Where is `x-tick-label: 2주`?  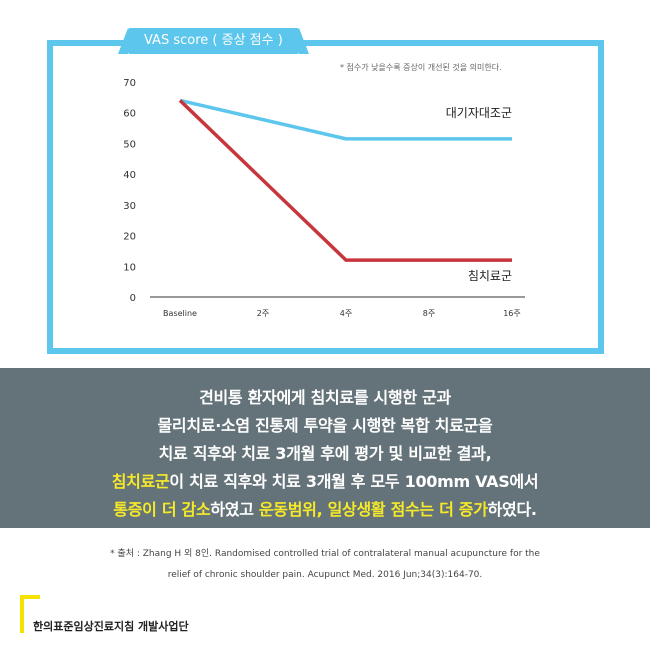 x-tick-label: 2주 is located at coordinates (263, 313).